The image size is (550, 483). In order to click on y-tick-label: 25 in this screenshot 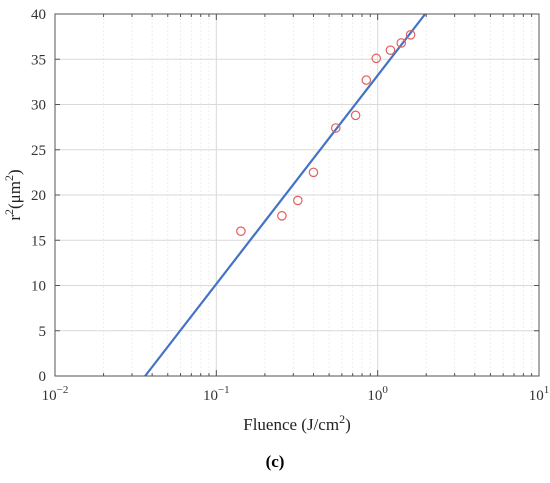, I will do `click(38, 151)`.